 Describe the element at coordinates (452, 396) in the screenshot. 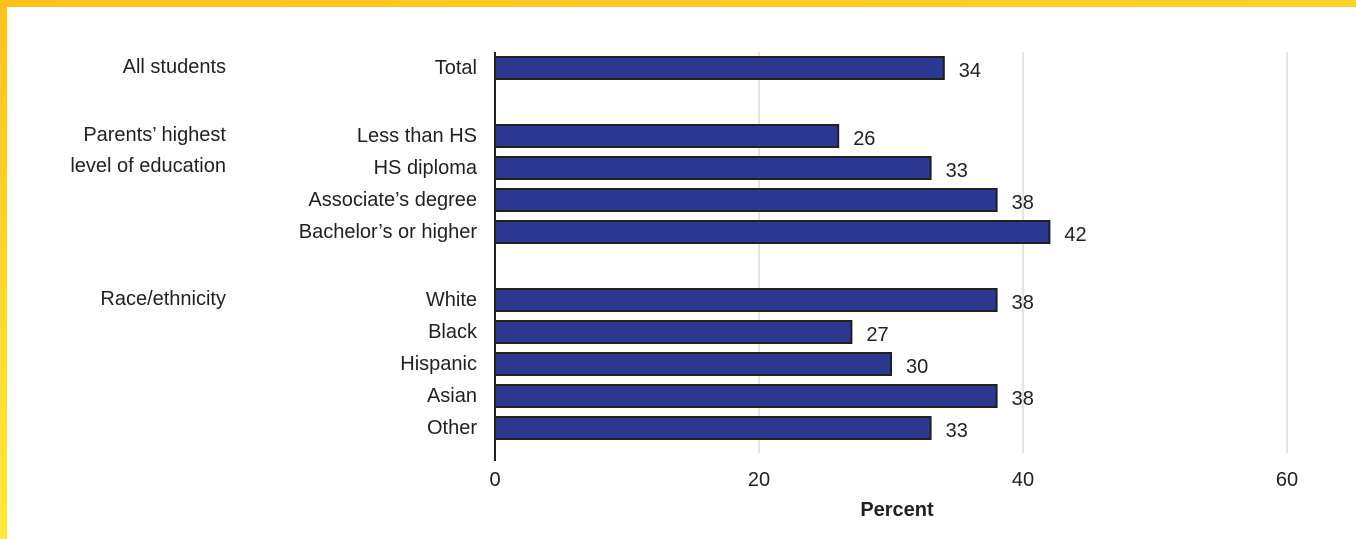

I see `category-label: Asian` at that location.